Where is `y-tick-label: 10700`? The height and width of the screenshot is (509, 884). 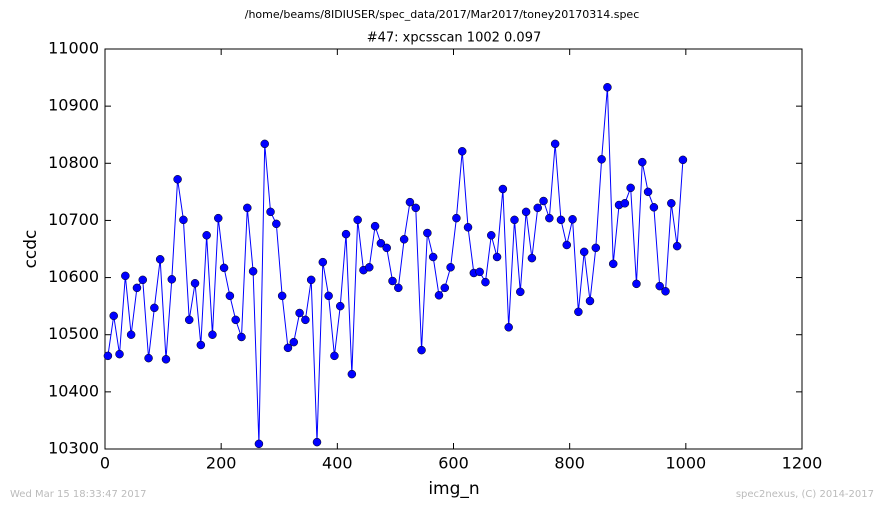
y-tick-label: 10700 is located at coordinates (73, 219).